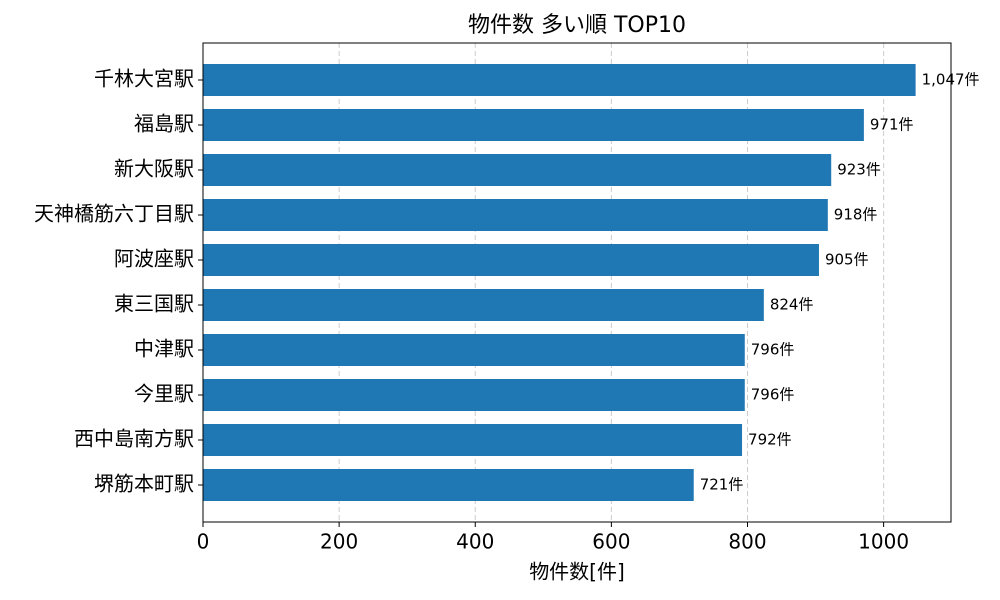  Describe the element at coordinates (134, 439) in the screenshot. I see `y-tick-label: 西中島南方駅` at that location.